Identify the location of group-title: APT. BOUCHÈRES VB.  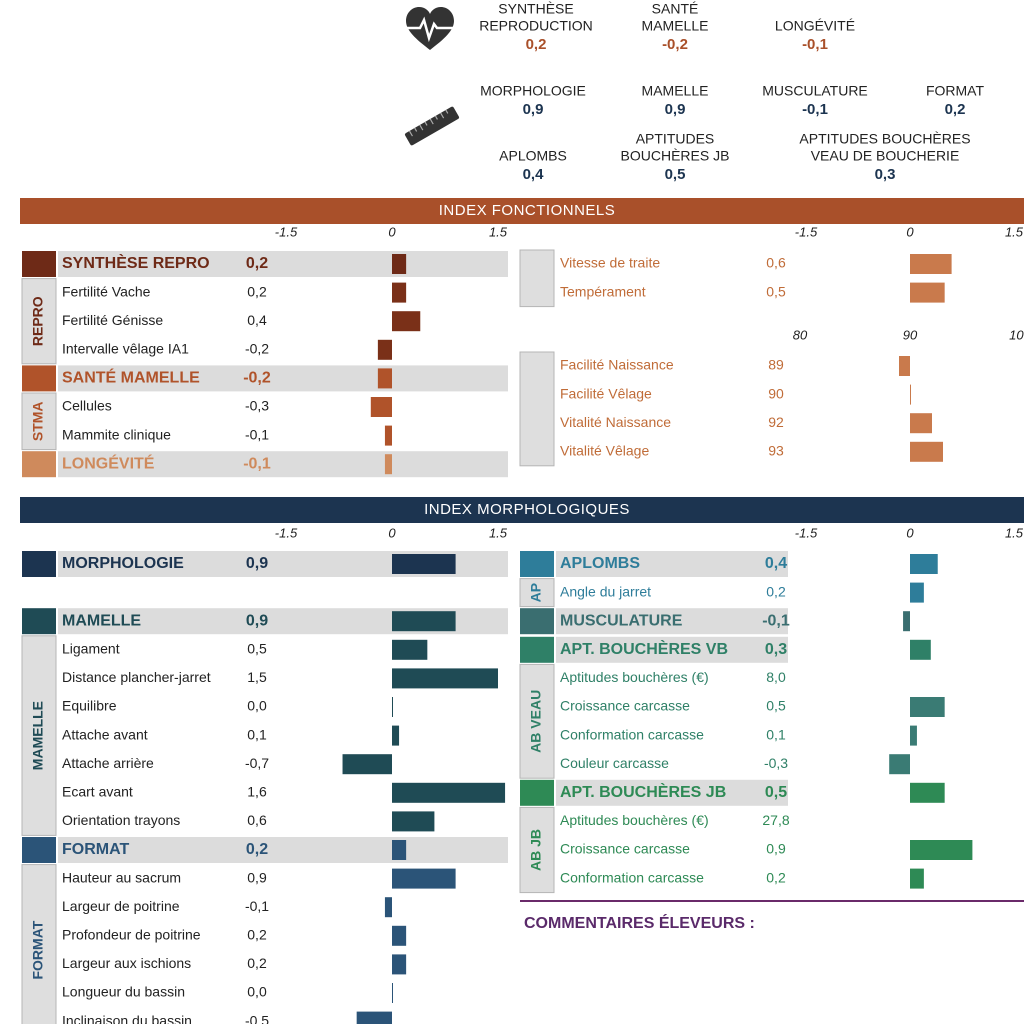
(644, 648).